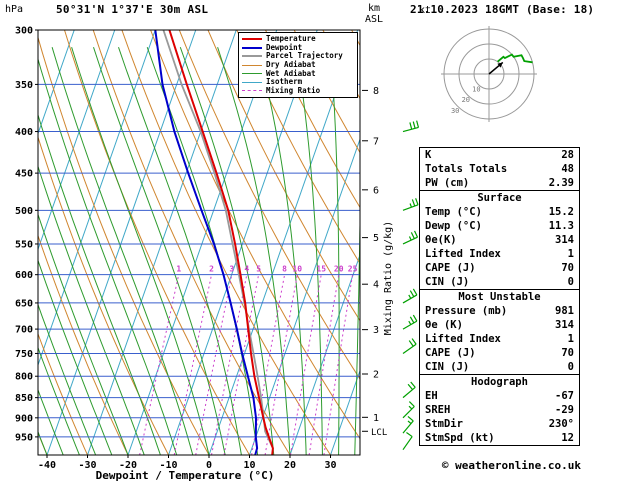 This screenshot has width=629, height=486. I want to click on indices-top-box: K 28 Totals Totals 48 PW (cm) 2.39, so click(499, 169).